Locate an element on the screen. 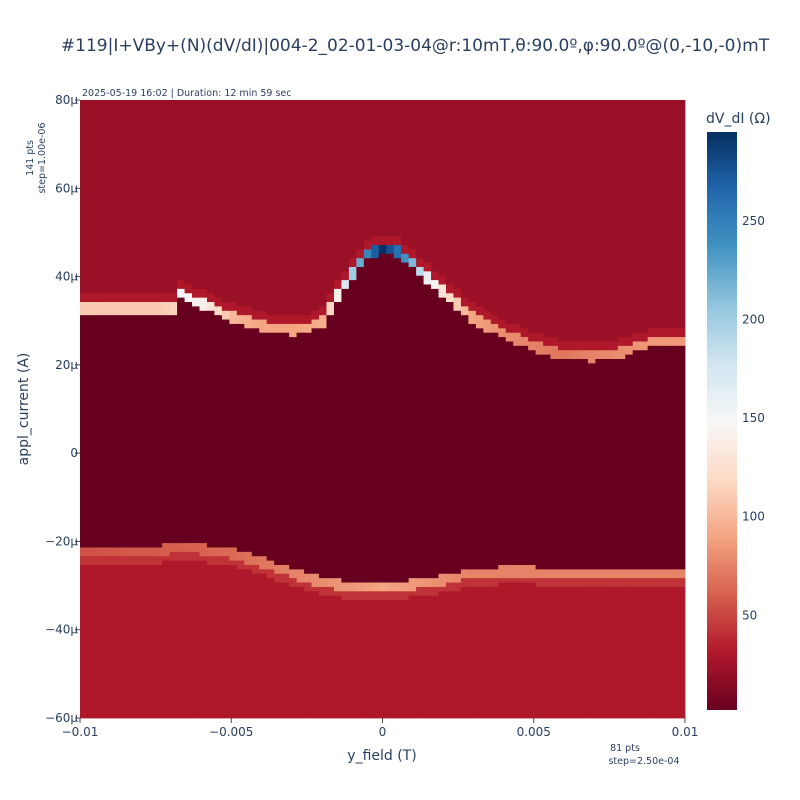 The height and width of the screenshot is (800, 800). x-points-annotation: 81 pts is located at coordinates (625, 748).